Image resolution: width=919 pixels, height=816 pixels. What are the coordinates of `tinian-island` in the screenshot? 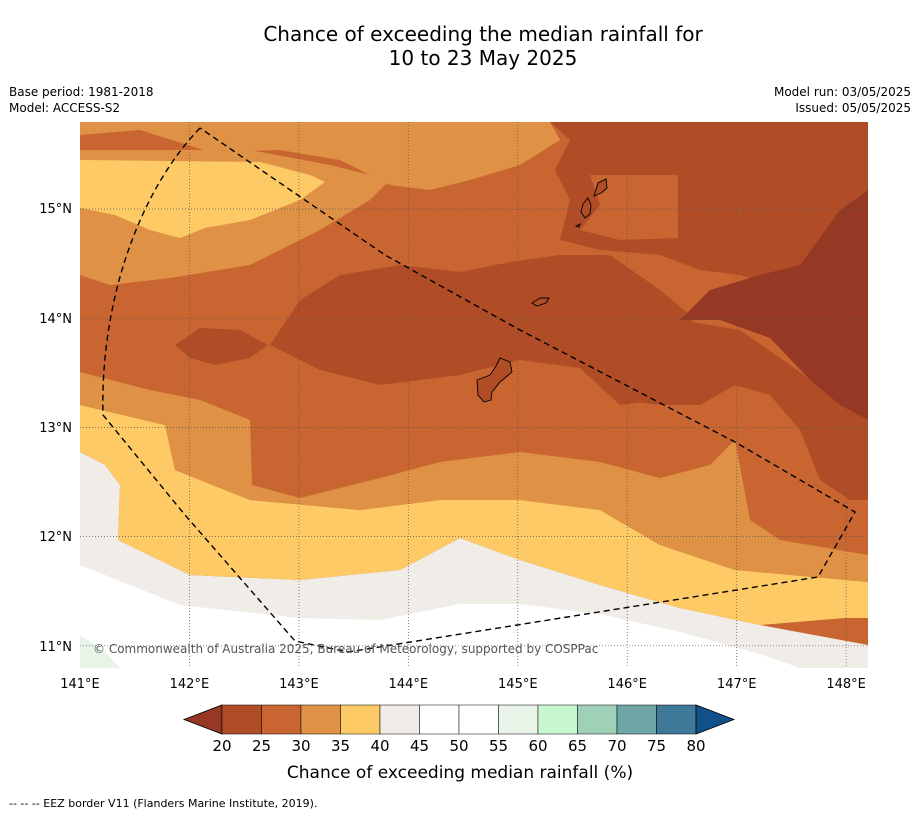 It's located at (586, 208).